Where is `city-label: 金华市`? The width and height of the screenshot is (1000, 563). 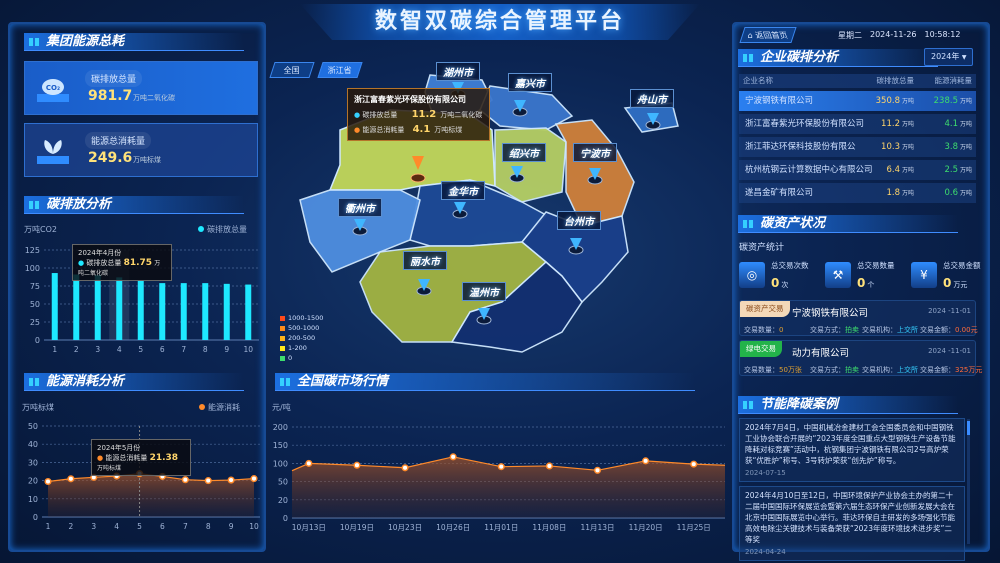 city-label: 金华市 is located at coordinates (463, 190).